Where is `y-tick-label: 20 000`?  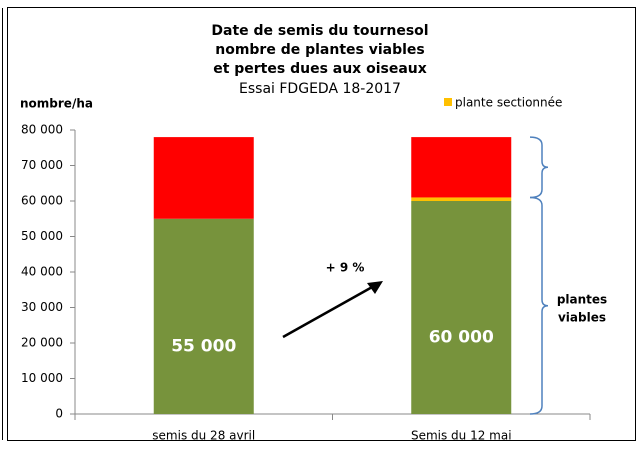 y-tick-label: 20 000 is located at coordinates (42, 343).